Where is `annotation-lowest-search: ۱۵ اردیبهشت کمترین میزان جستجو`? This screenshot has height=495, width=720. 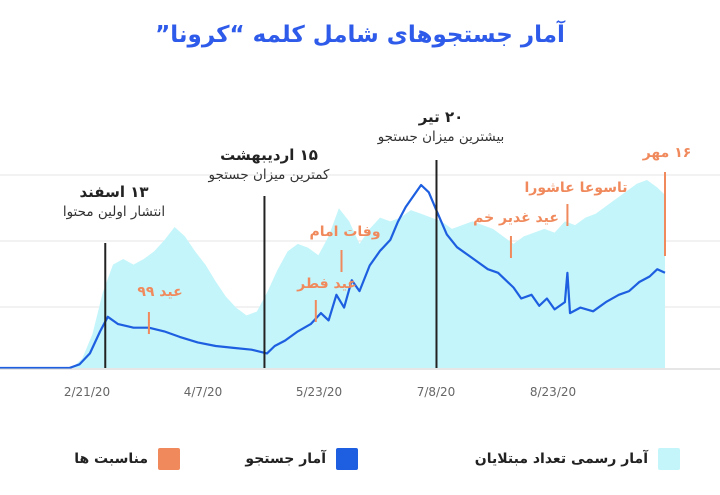 annotation-lowest-search: ۱۵ اردیبهشت کمترین میزان جستجو is located at coordinates (269, 164).